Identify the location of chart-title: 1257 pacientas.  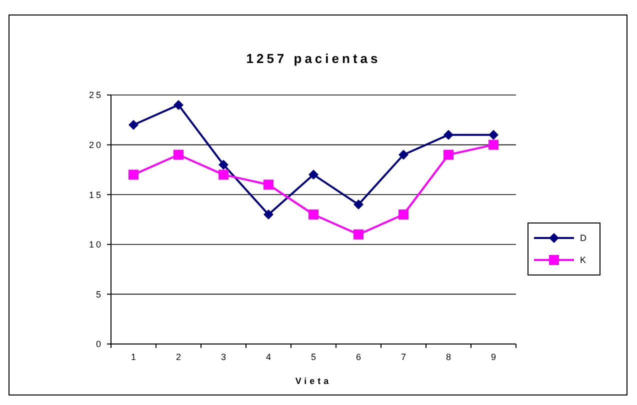
(313, 58).